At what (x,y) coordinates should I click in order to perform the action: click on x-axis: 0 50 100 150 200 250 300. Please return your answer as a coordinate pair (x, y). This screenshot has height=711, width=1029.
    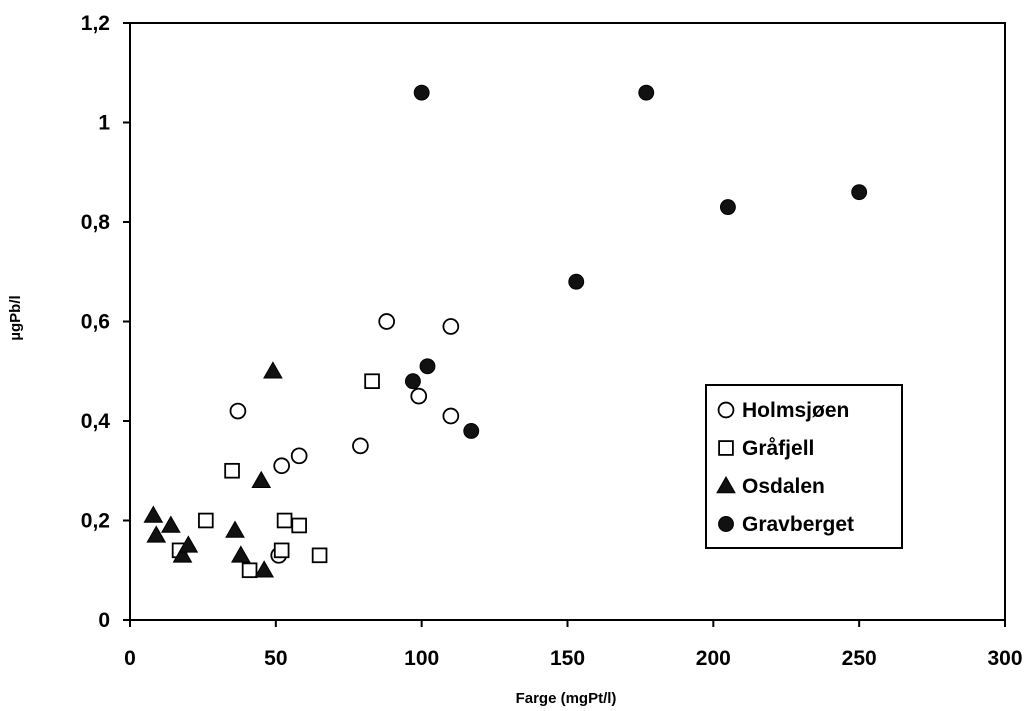
    Looking at the image, I should click on (573, 645).